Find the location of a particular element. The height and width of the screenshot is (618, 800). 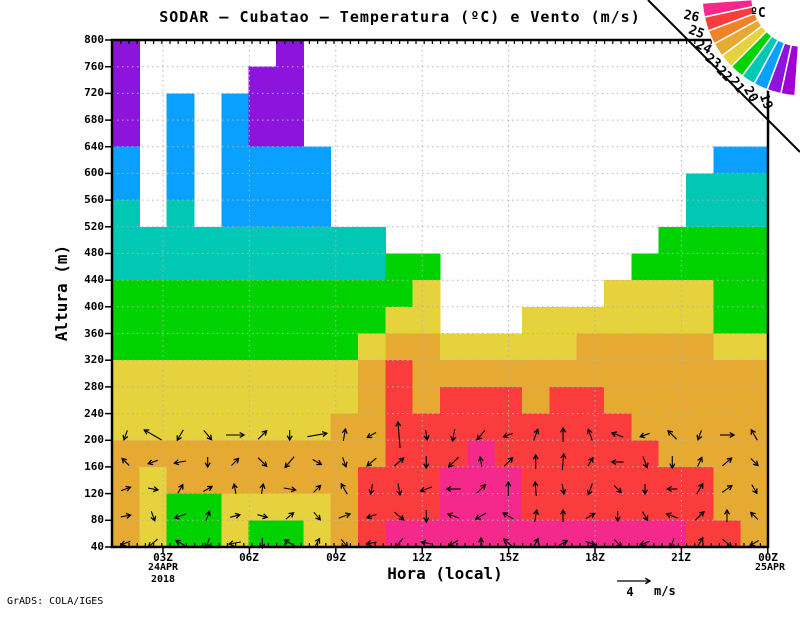

x-tick-label: 18Z is located at coordinates (595, 557).